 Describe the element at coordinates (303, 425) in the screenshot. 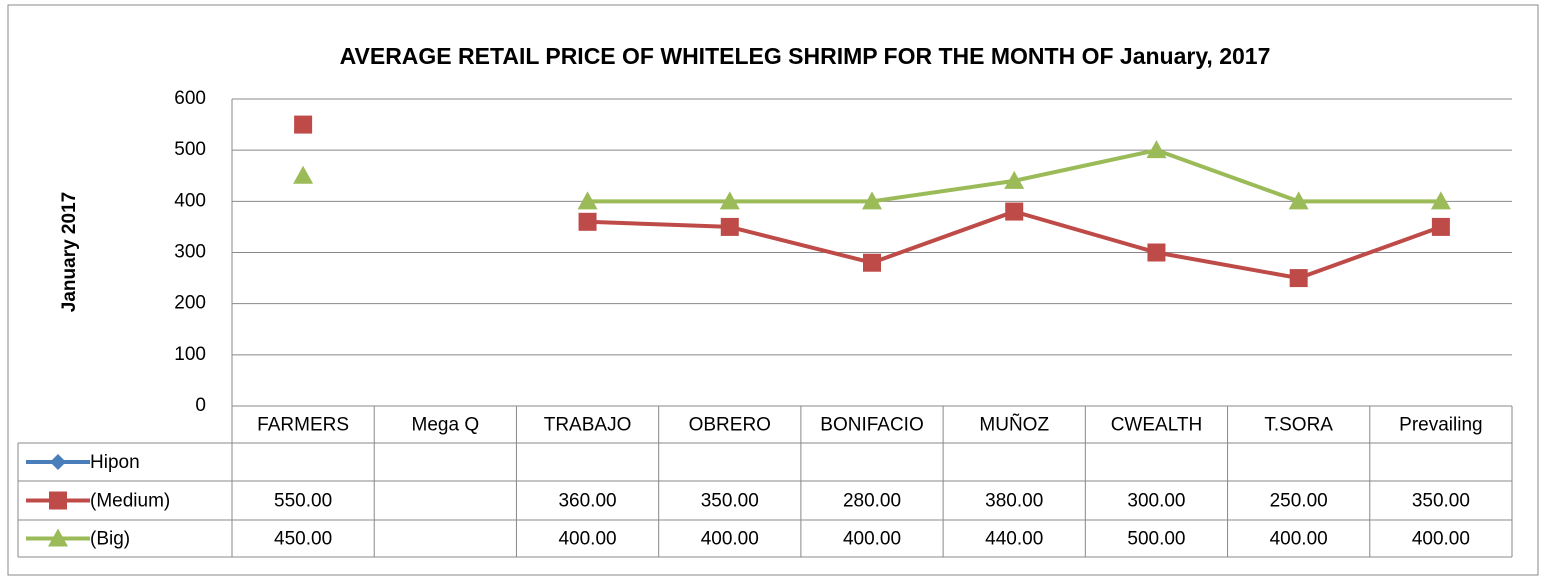

I see `x-tick-label: FARMERS` at that location.